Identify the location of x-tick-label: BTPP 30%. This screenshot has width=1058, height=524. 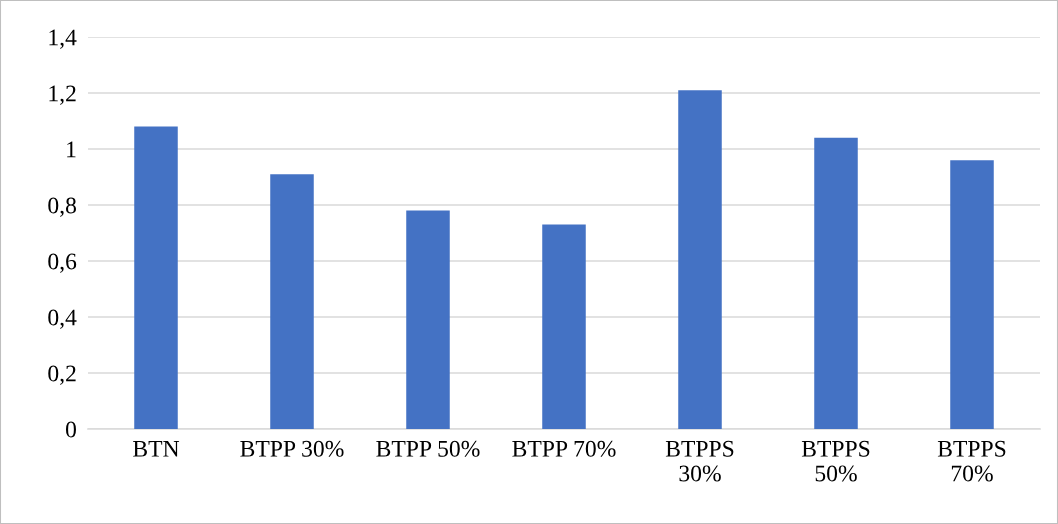
(292, 448).